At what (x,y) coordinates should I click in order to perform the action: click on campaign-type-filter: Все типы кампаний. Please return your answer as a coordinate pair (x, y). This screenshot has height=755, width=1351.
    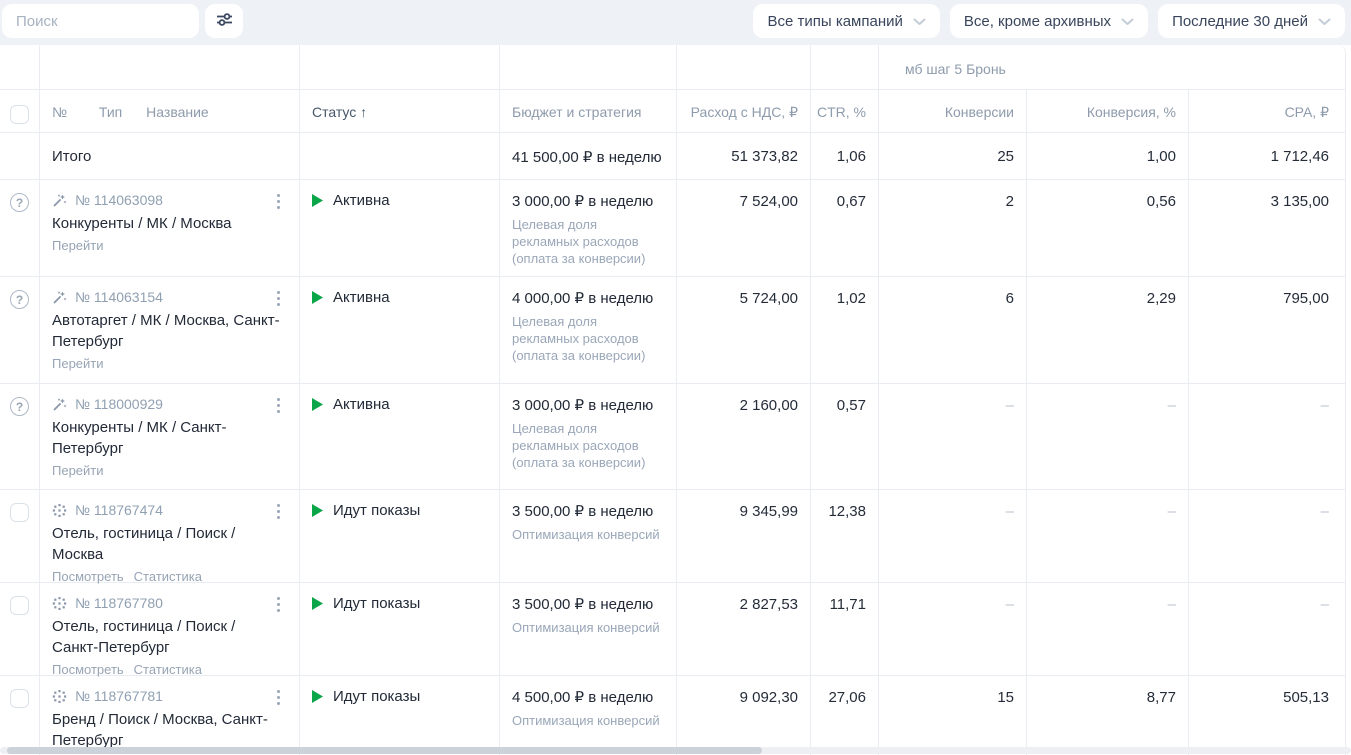
    Looking at the image, I should click on (846, 21).